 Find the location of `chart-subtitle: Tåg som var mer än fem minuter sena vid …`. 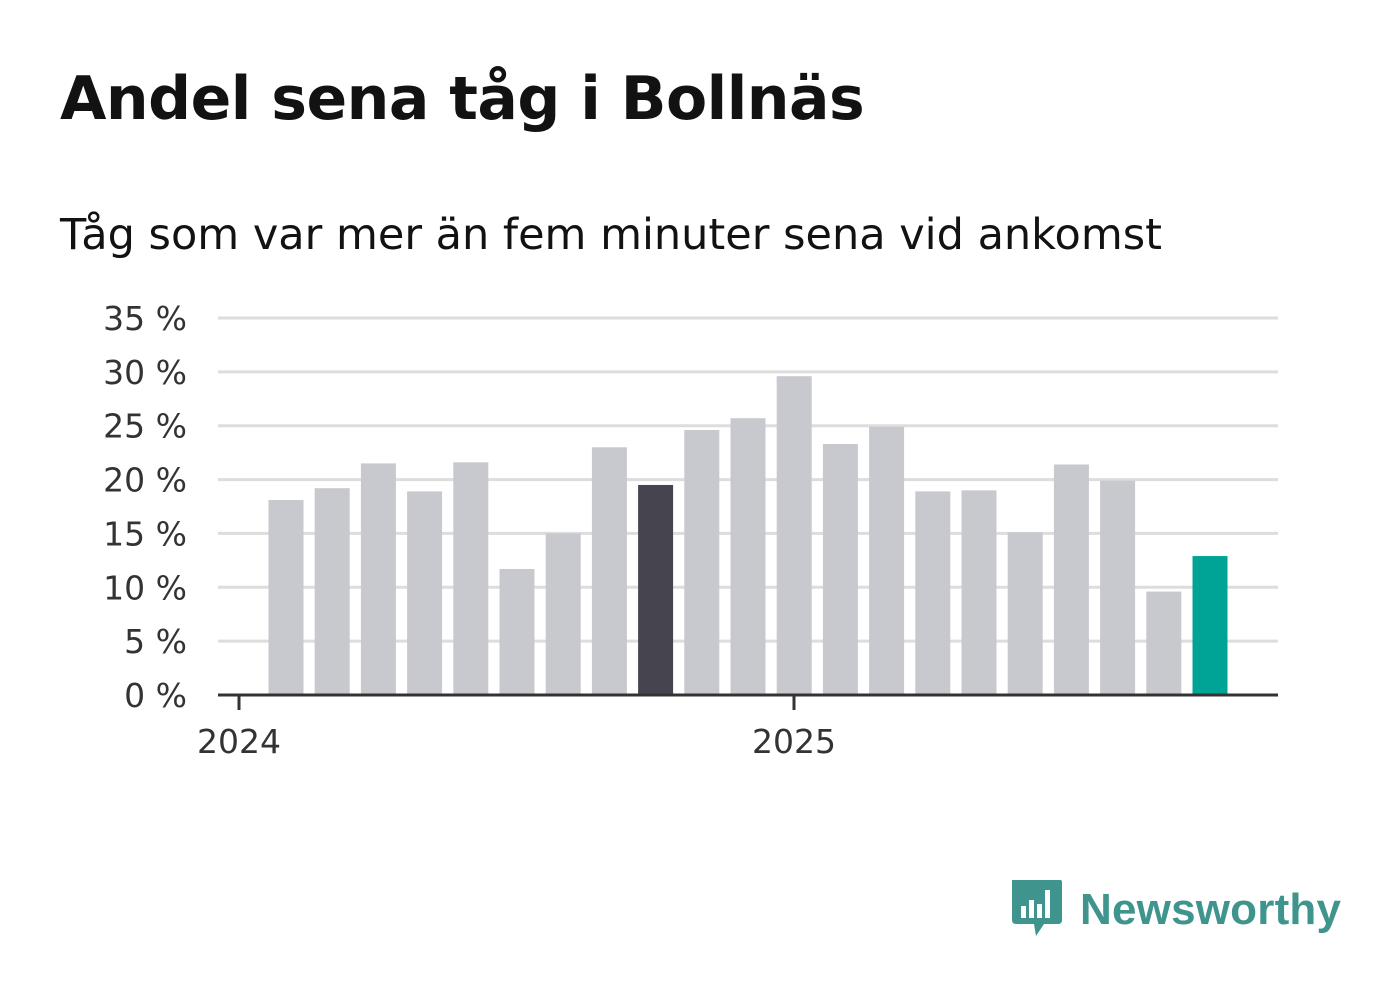

chart-subtitle: Tåg som var mer än fem minuter sena vid … is located at coordinates (611, 235).